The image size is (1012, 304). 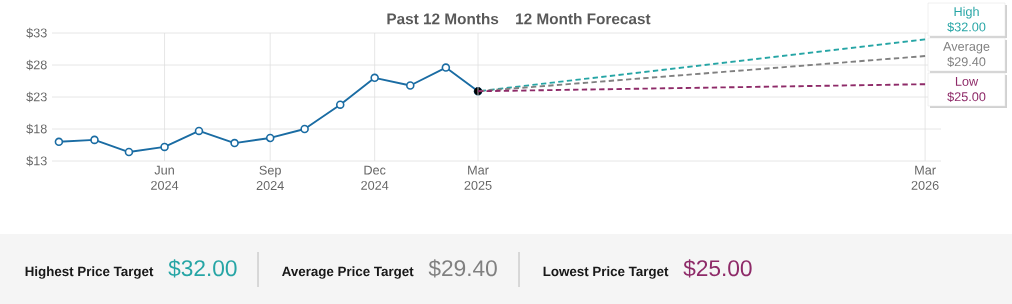 What do you see at coordinates (967, 81) in the screenshot?
I see `text: Low` at bounding box center [967, 81].